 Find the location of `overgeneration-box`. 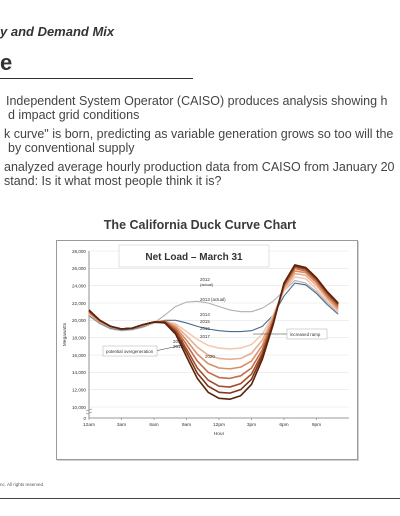

overgeneration-box is located at coordinates (130, 351).